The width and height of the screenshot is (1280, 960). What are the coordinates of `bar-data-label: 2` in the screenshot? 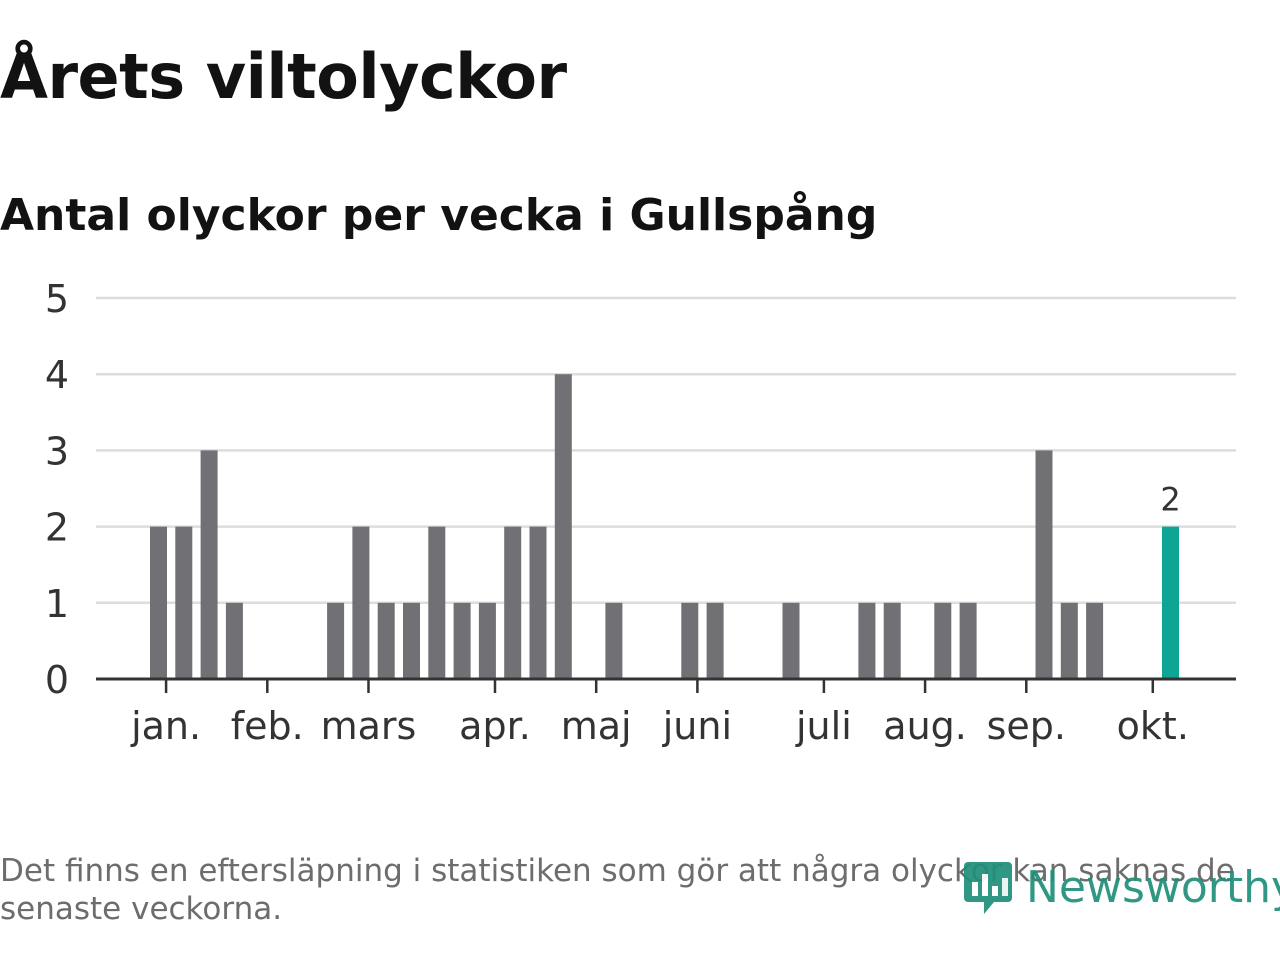 It's located at (1170, 500).